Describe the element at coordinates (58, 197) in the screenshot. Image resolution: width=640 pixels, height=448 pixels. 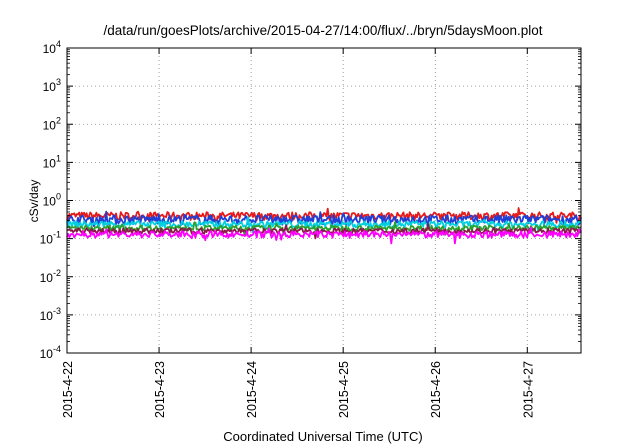
I see `y-tick-exponent: 0` at that location.